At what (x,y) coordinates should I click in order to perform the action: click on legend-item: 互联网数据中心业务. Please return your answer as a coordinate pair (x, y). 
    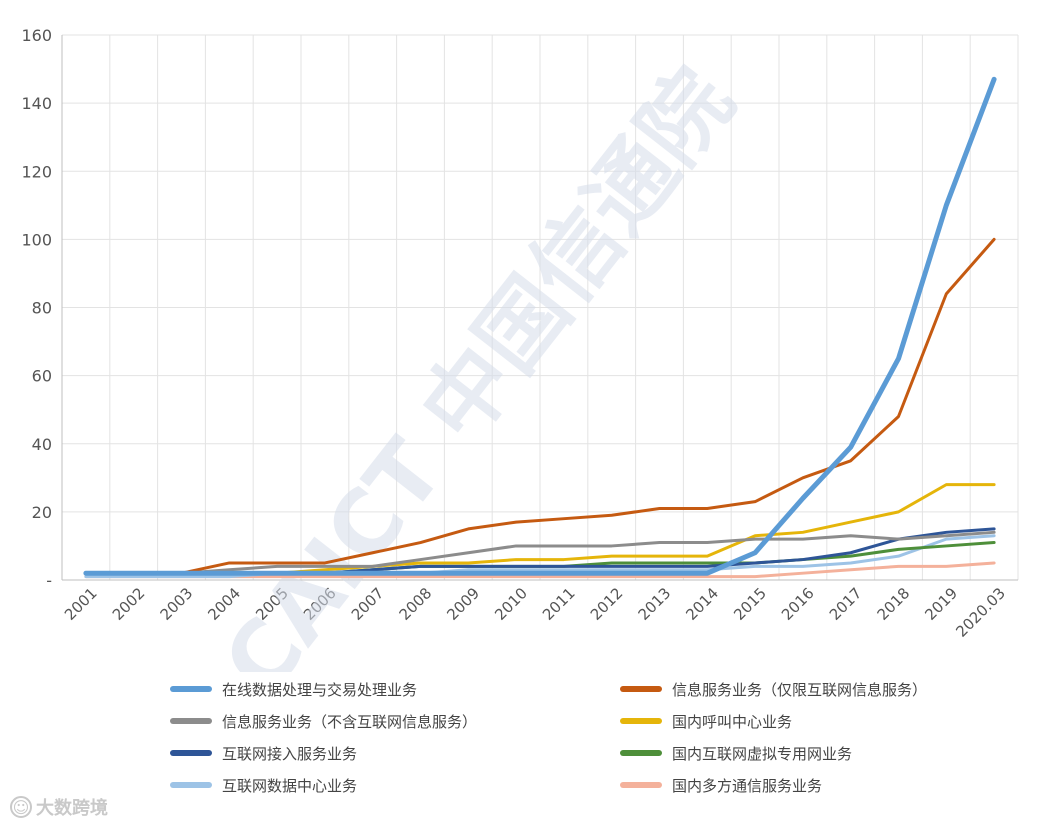
    Looking at the image, I should click on (263, 785).